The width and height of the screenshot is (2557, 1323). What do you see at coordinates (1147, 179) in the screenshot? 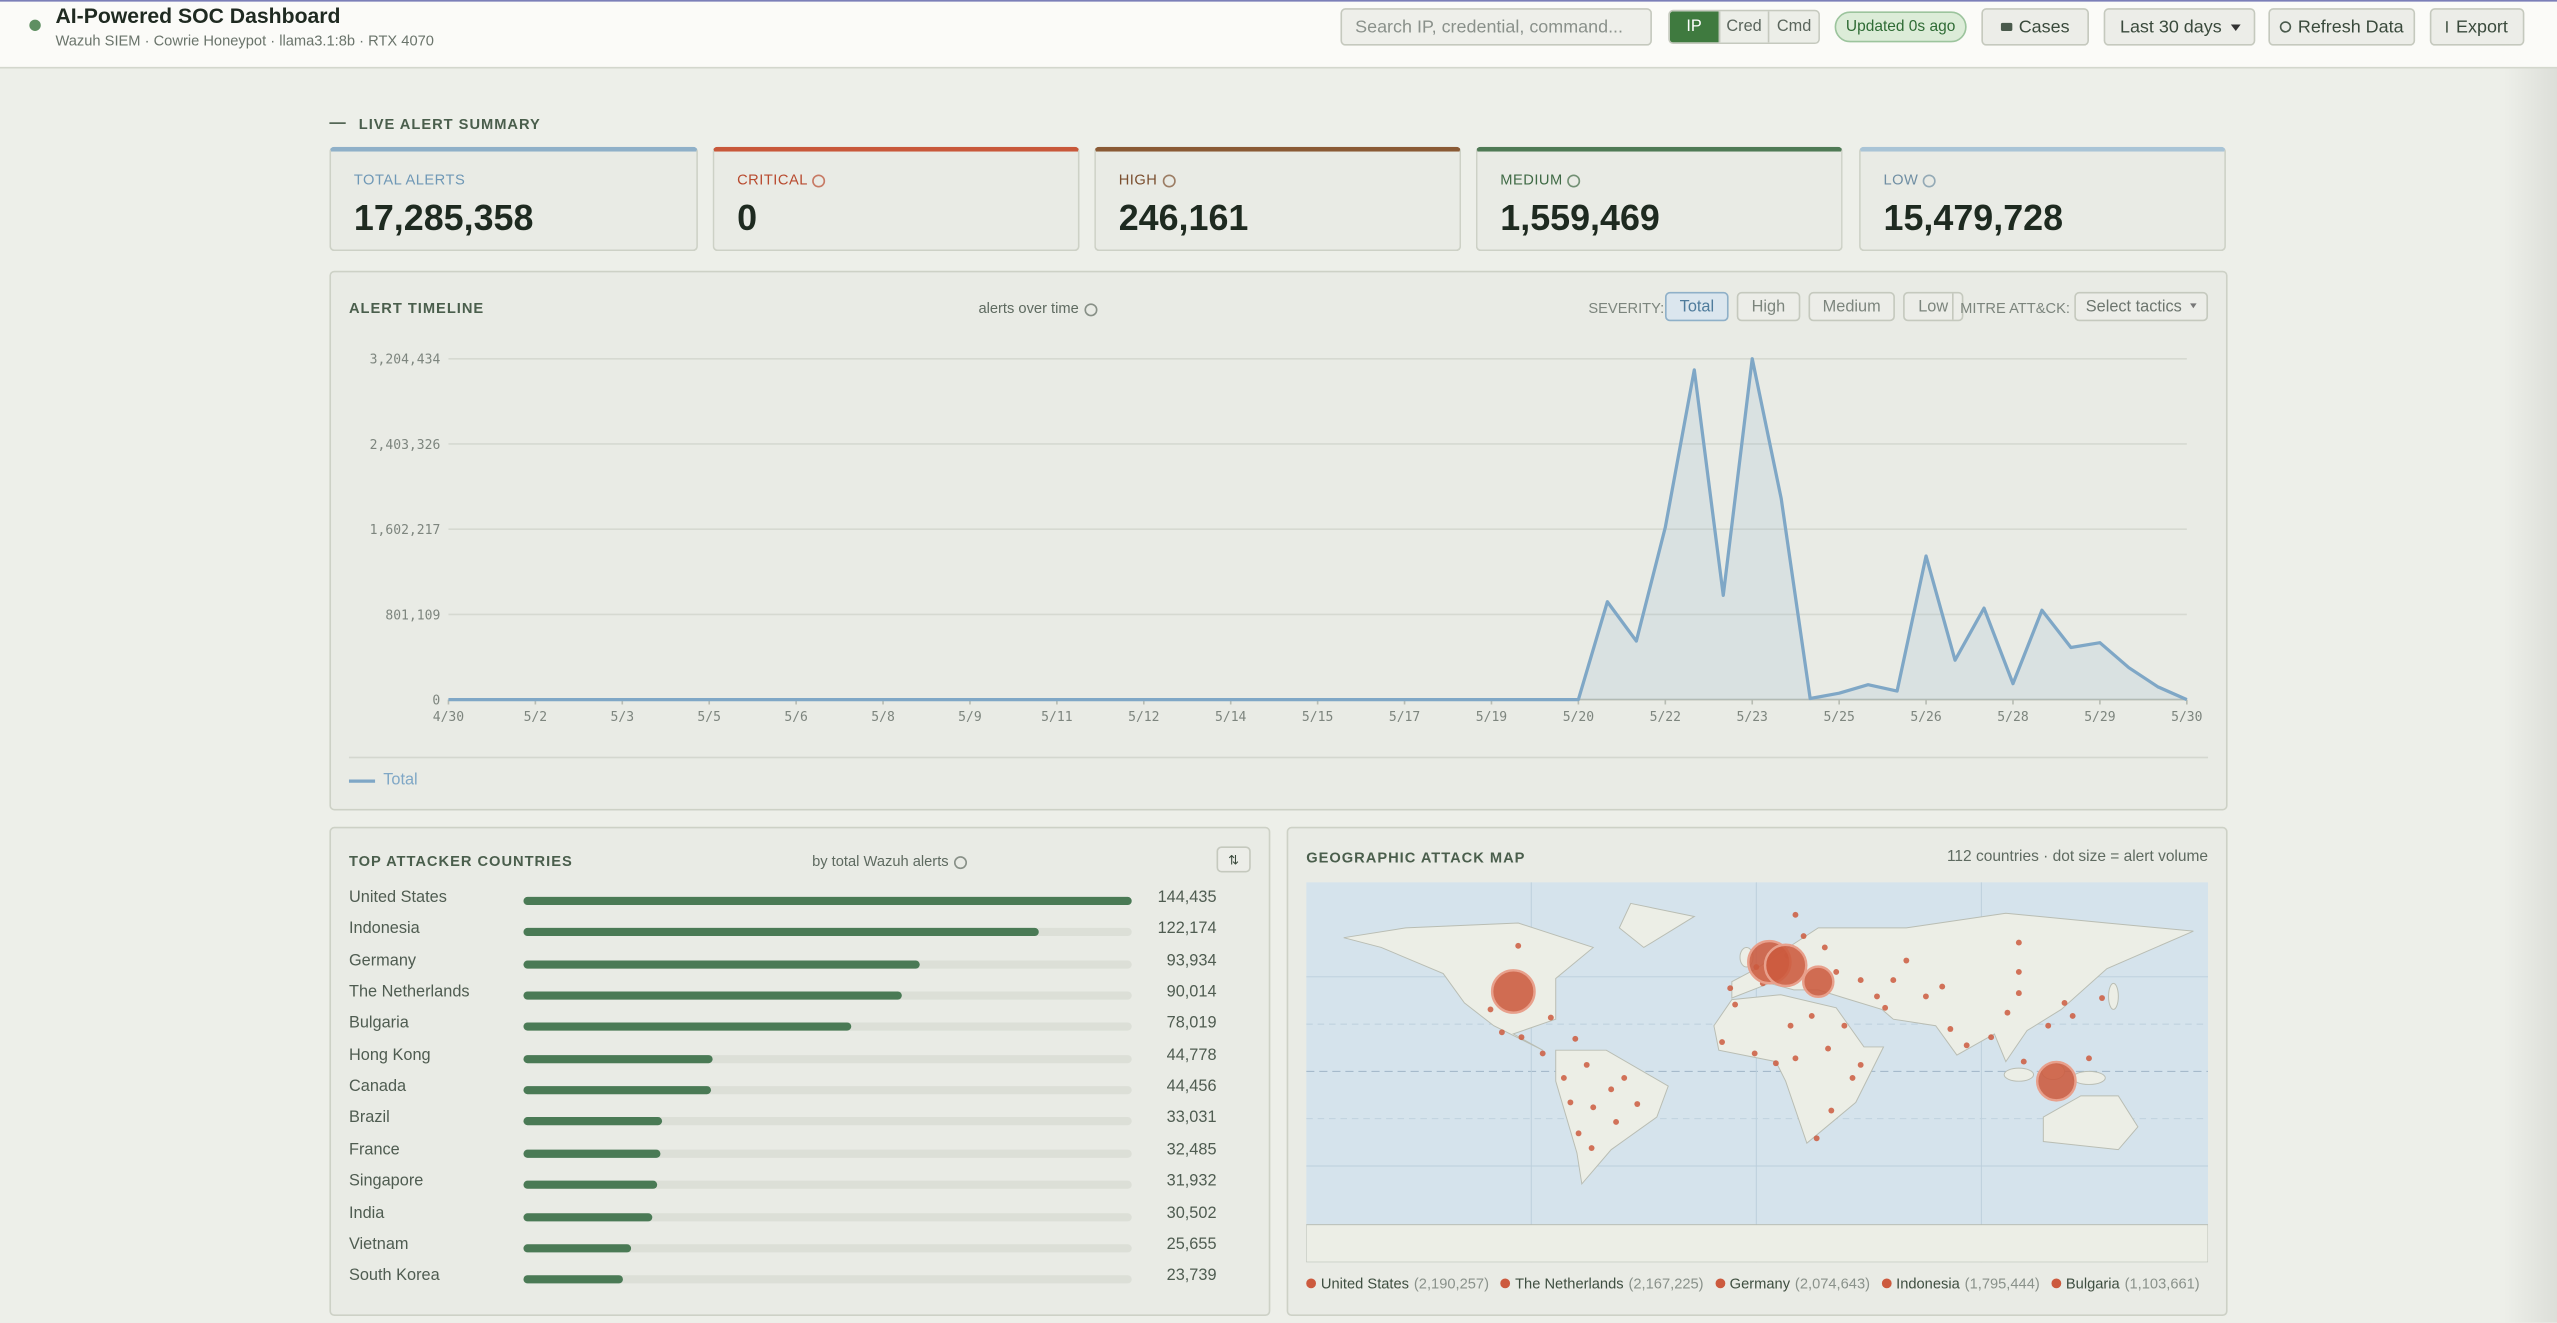
I see `kpi-label: HIGH` at bounding box center [1147, 179].